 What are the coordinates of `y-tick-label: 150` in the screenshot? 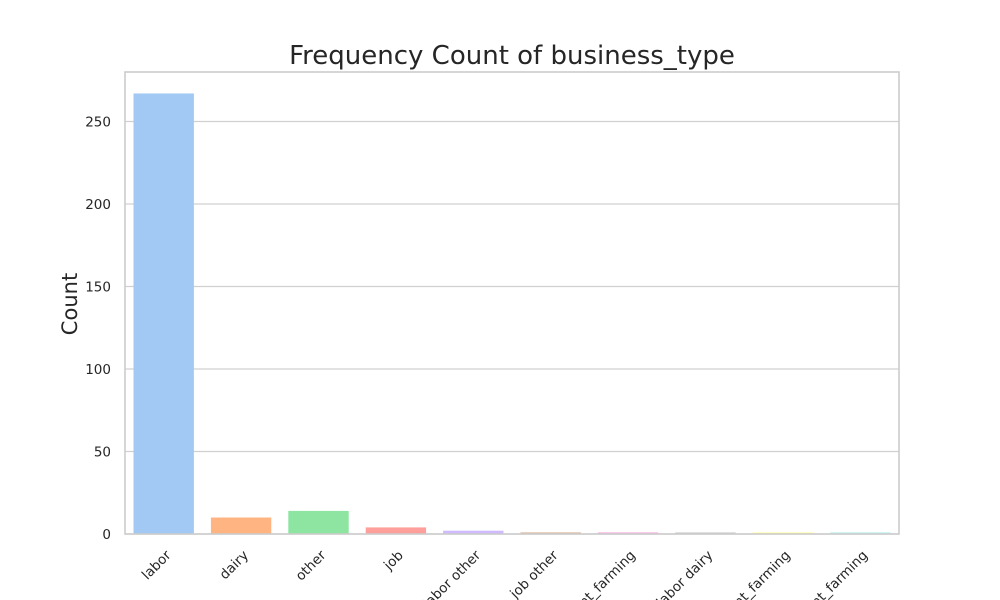 It's located at (98, 288).